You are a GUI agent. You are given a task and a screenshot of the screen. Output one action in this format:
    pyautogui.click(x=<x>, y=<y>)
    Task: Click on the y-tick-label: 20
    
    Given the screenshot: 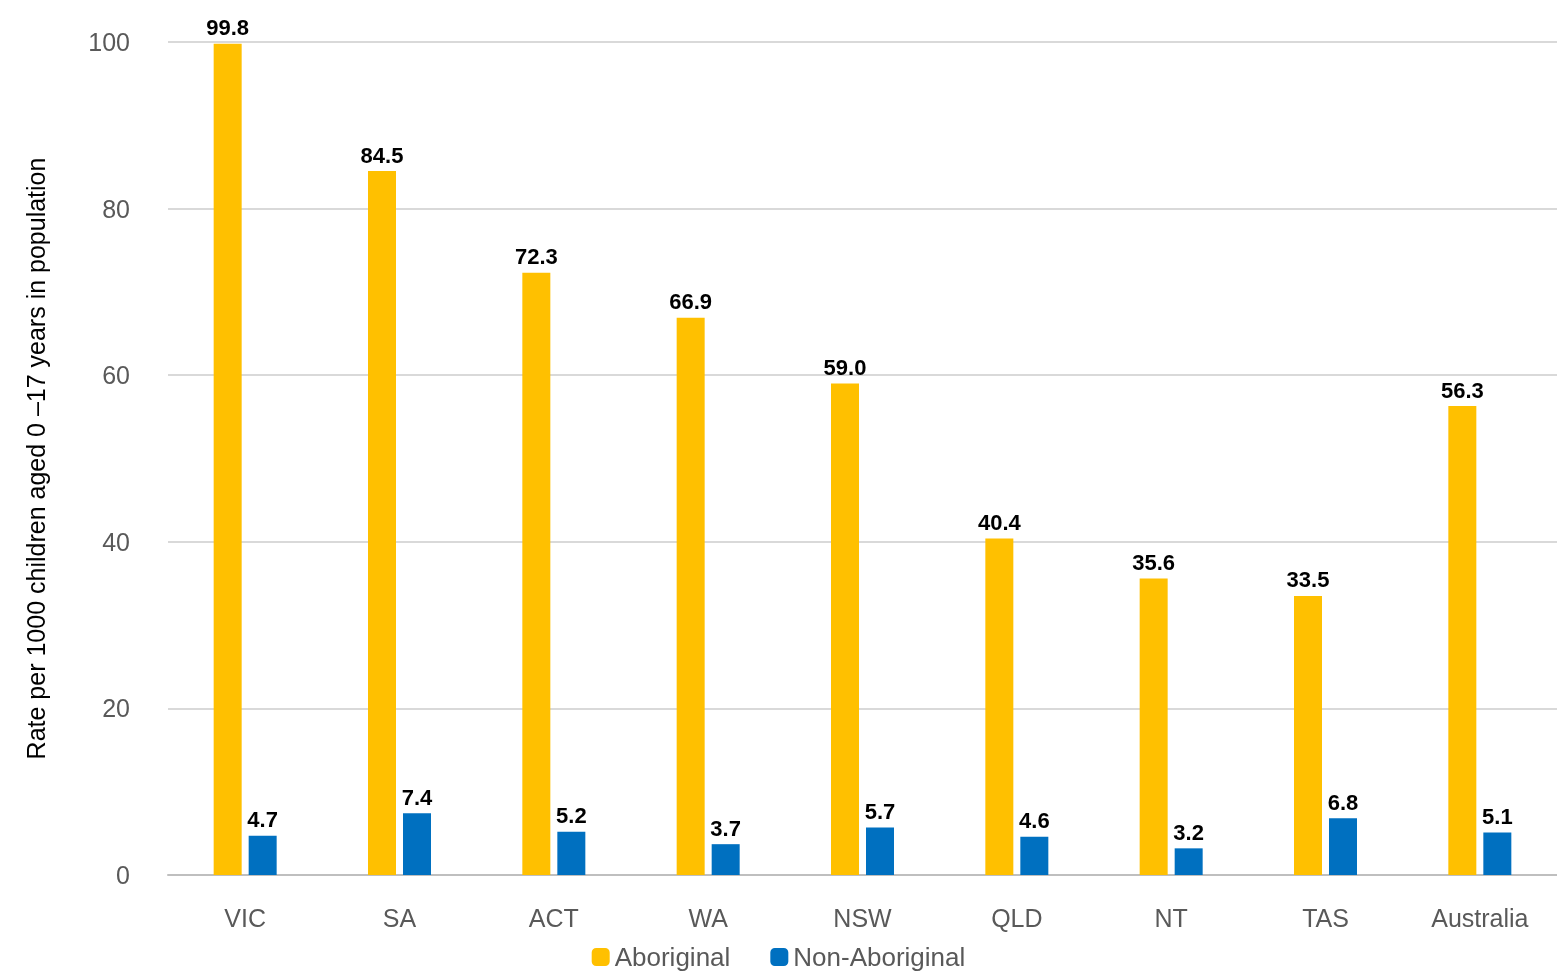 What is the action you would take?
    pyautogui.click(x=116, y=708)
    